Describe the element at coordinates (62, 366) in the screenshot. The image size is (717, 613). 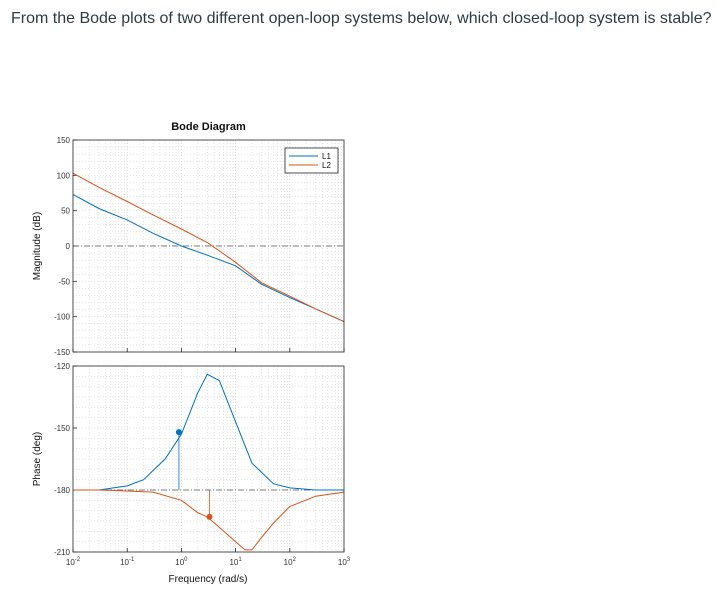
I see `phase-y-tick-label: -120` at that location.